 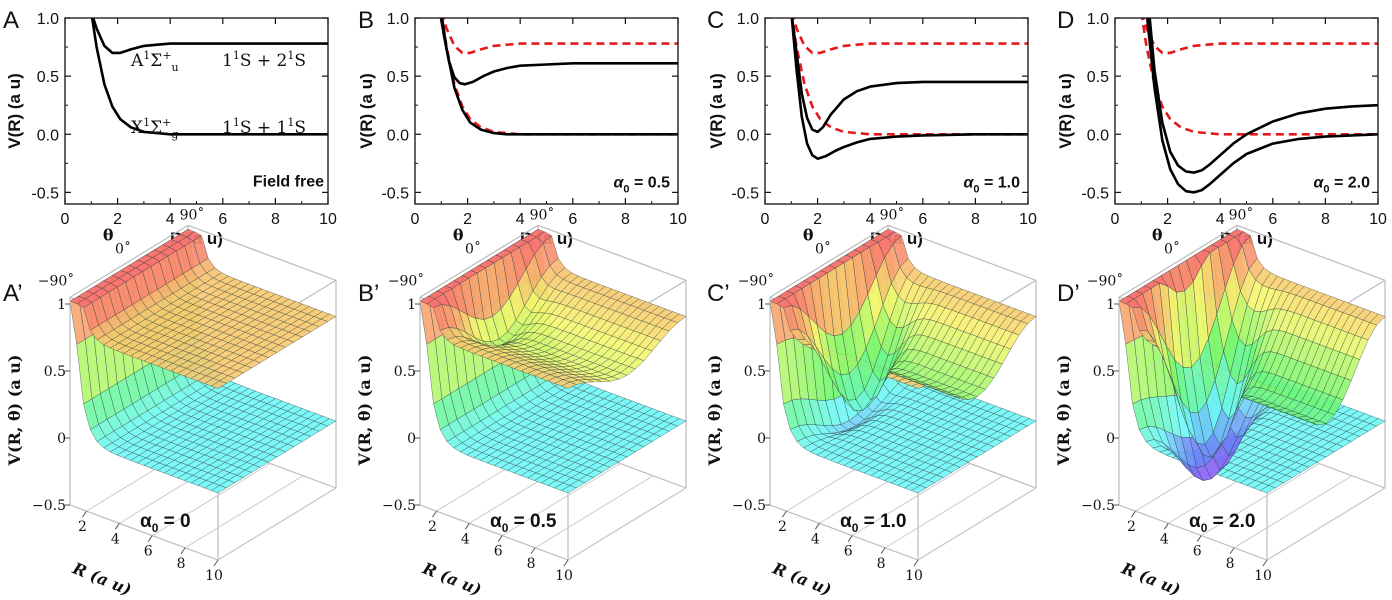 I want to click on state-label-A: A1Σ+u, so click(x=154, y=61).